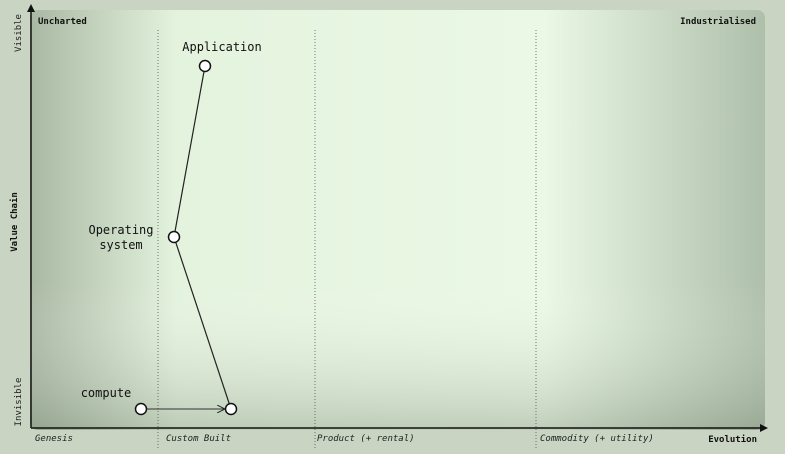 Image resolution: width=785 pixels, height=454 pixels. What do you see at coordinates (54, 439) in the screenshot?
I see `stage-label-genesis: Genesis` at bounding box center [54, 439].